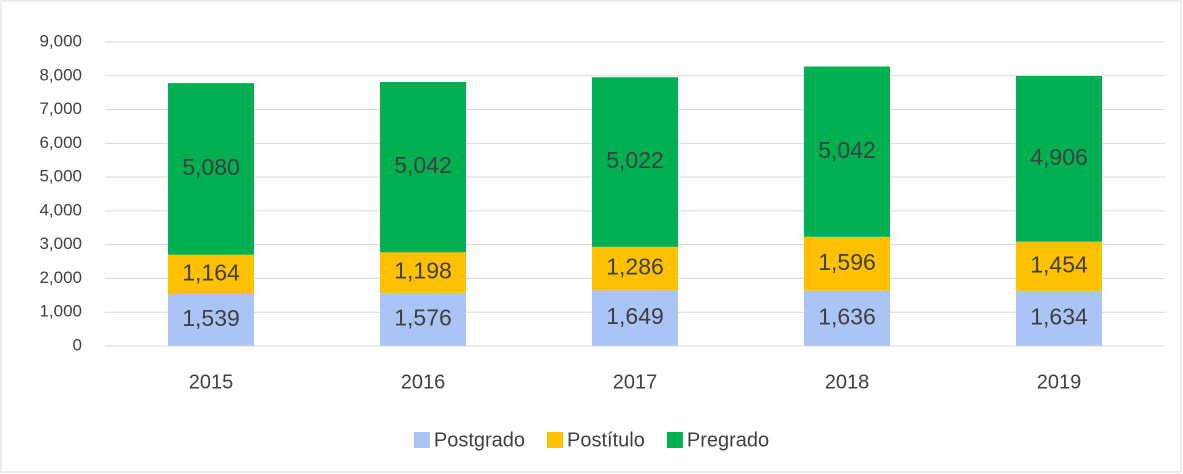 This screenshot has height=474, width=1183. Describe the element at coordinates (60, 142) in the screenshot. I see `y-tick-label: 6,000` at that location.